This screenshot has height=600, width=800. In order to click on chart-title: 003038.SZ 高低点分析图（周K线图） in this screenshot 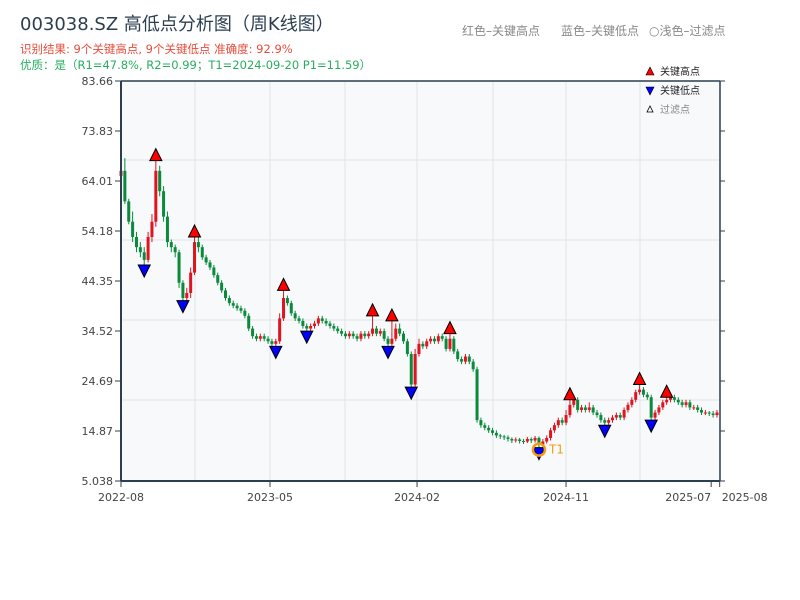, I will do `click(177, 24)`.